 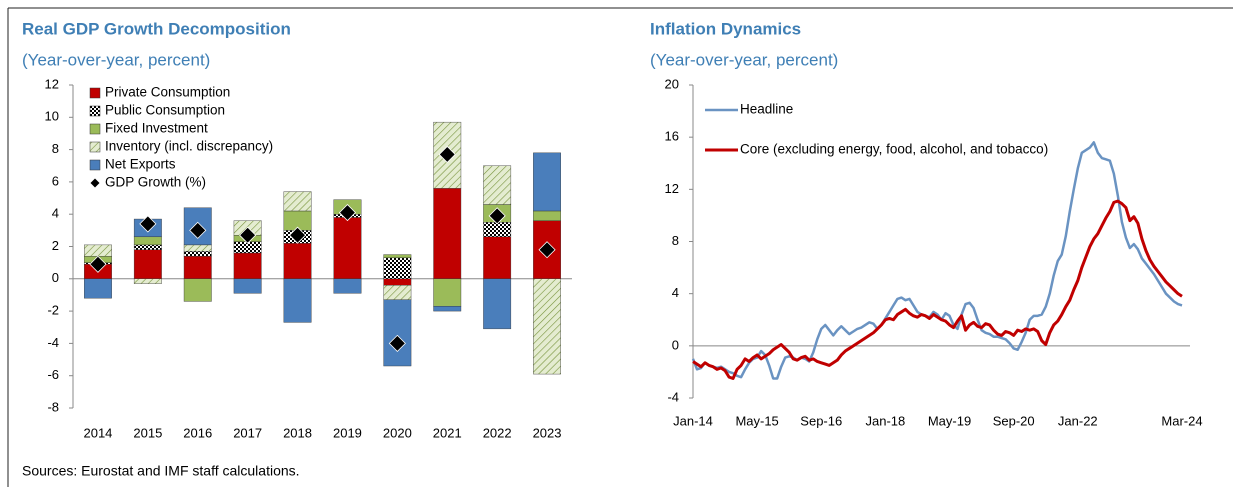 What do you see at coordinates (156, 128) in the screenshot?
I see `legend-label: Fixed Investment` at bounding box center [156, 128].